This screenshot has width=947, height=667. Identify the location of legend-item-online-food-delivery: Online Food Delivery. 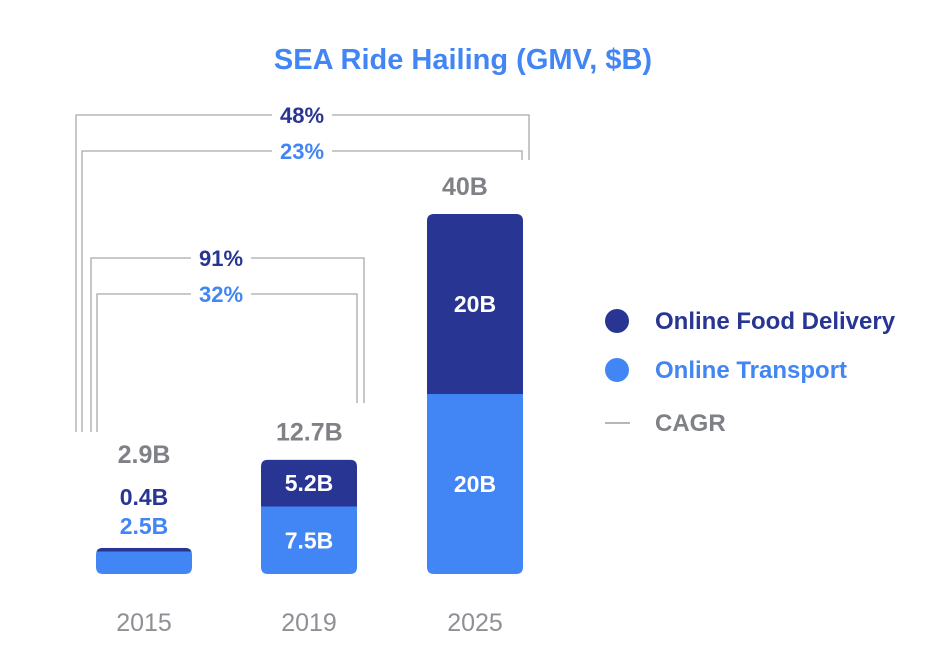
(750, 321).